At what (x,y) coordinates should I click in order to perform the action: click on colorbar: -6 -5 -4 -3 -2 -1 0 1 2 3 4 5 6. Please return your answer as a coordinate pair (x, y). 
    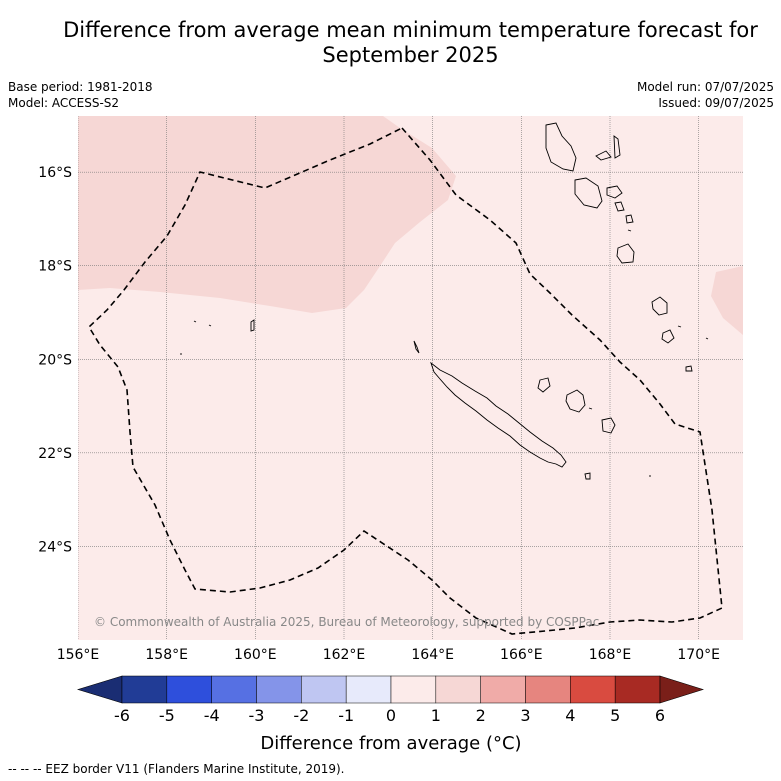
    Looking at the image, I should click on (390, 700).